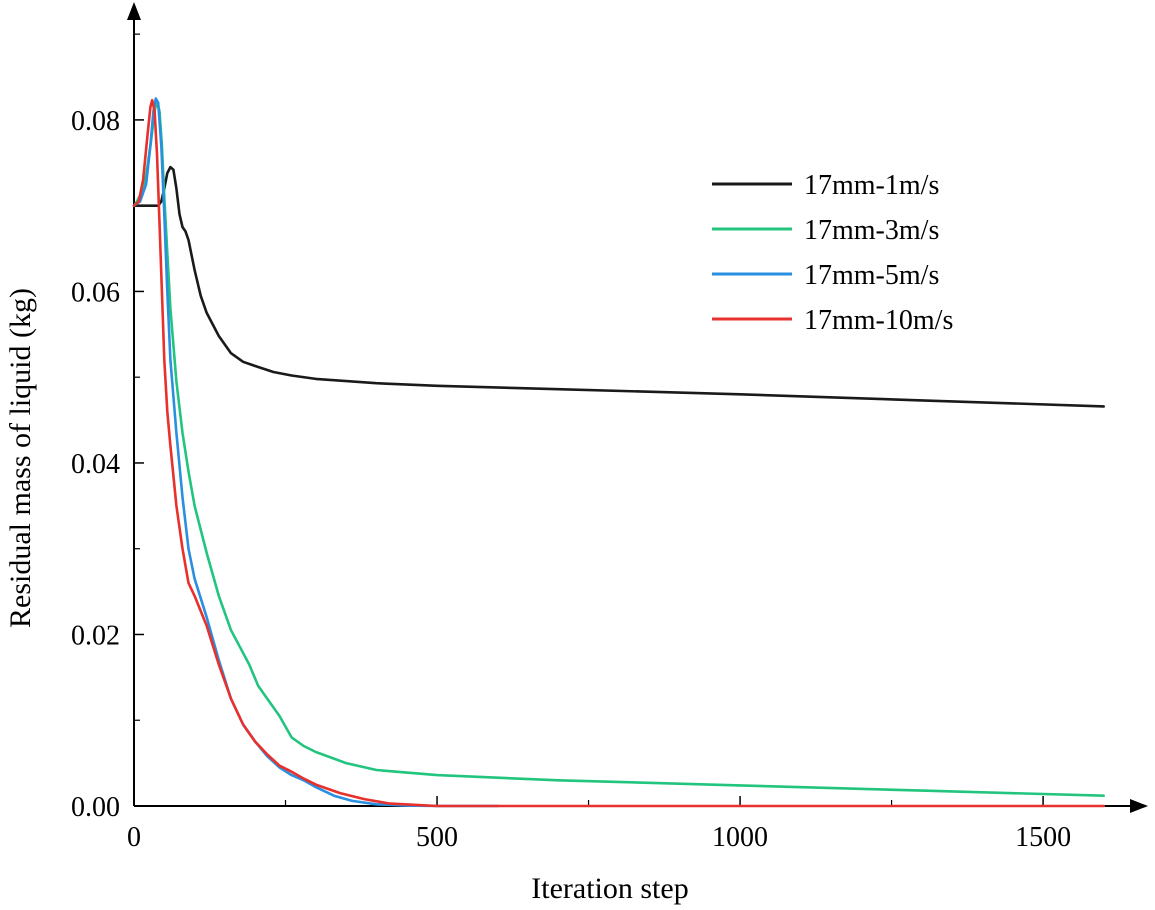 The height and width of the screenshot is (910, 1155). I want to click on y-tick-label: 0.00, so click(95, 807).